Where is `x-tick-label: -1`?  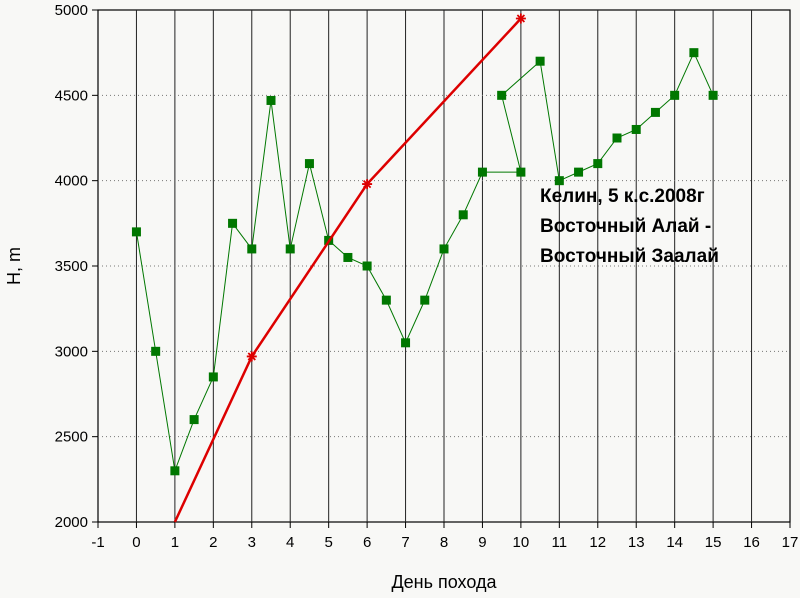
x-tick-label: -1 is located at coordinates (97, 542).